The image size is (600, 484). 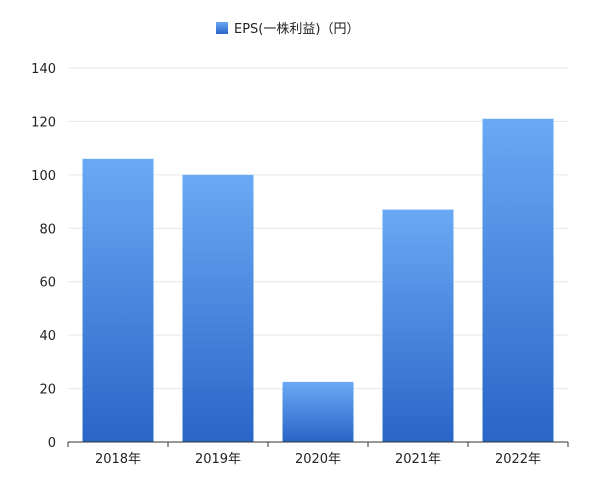 I want to click on legend-swatch, so click(x=222, y=28).